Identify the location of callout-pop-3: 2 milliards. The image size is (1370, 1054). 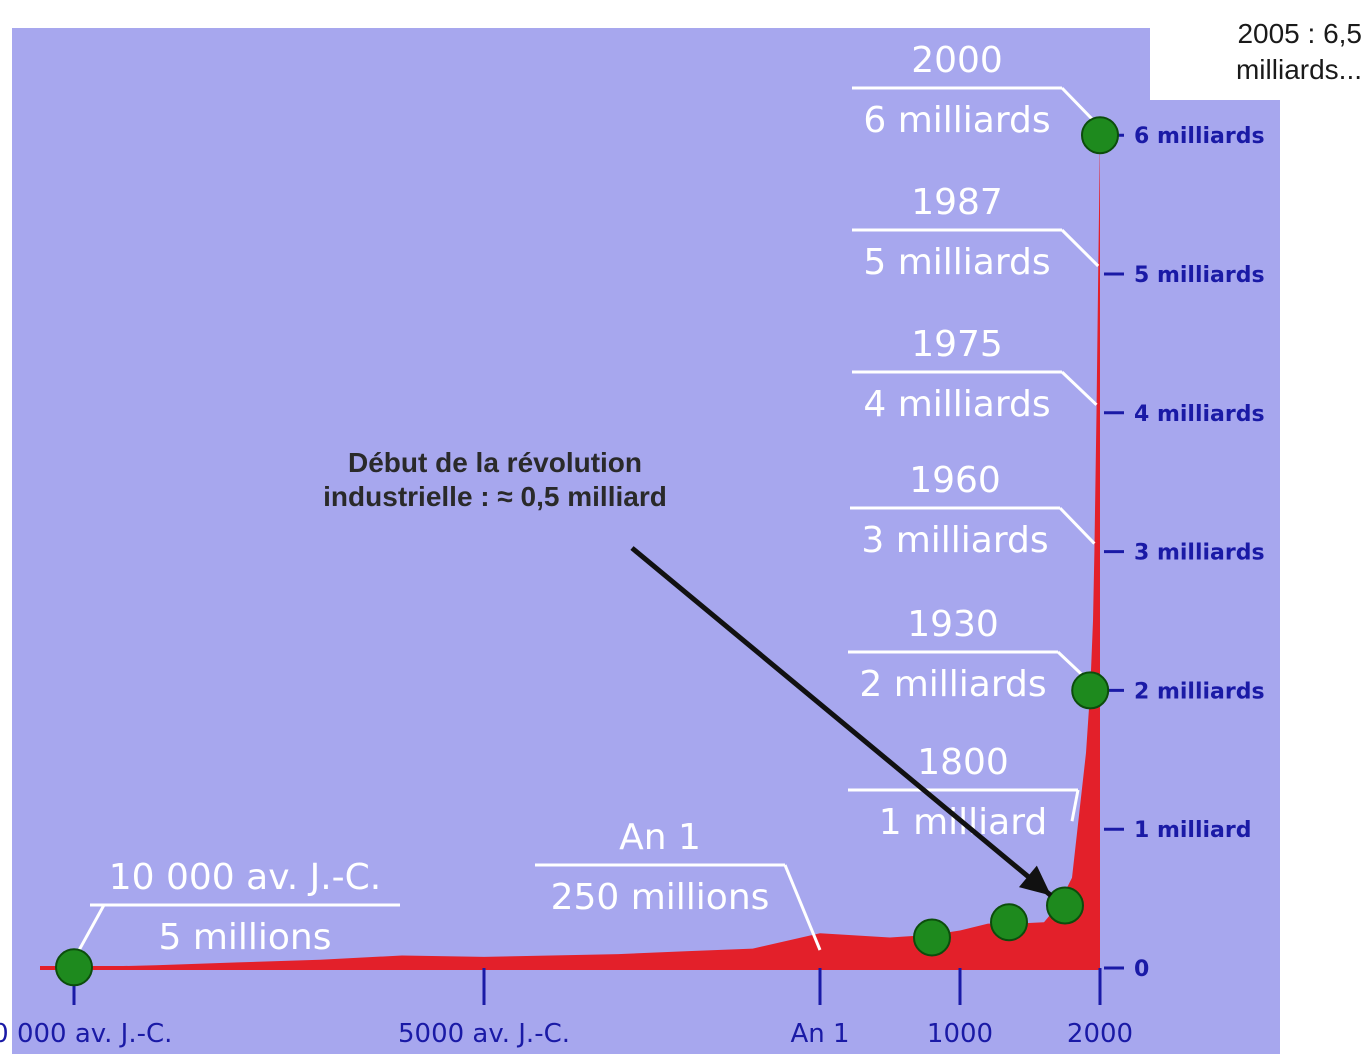
(952, 684).